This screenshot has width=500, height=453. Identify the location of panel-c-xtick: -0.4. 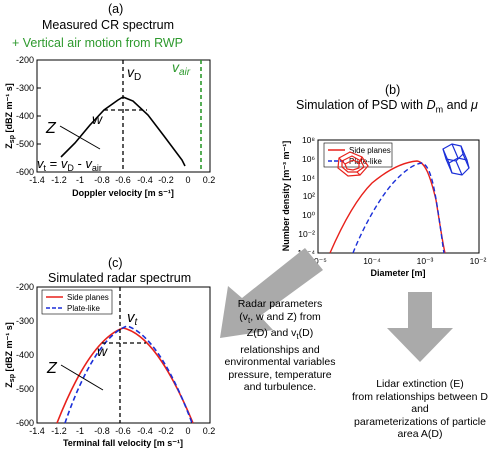
(145, 431).